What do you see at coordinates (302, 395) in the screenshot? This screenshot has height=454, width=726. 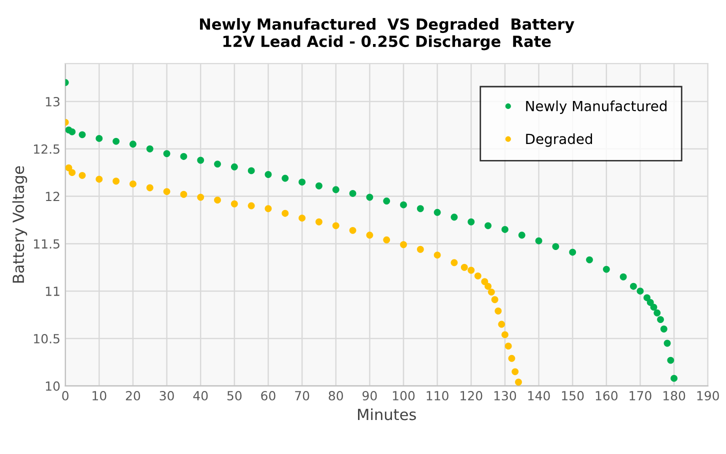 I see `x-tick-label: 70` at bounding box center [302, 395].